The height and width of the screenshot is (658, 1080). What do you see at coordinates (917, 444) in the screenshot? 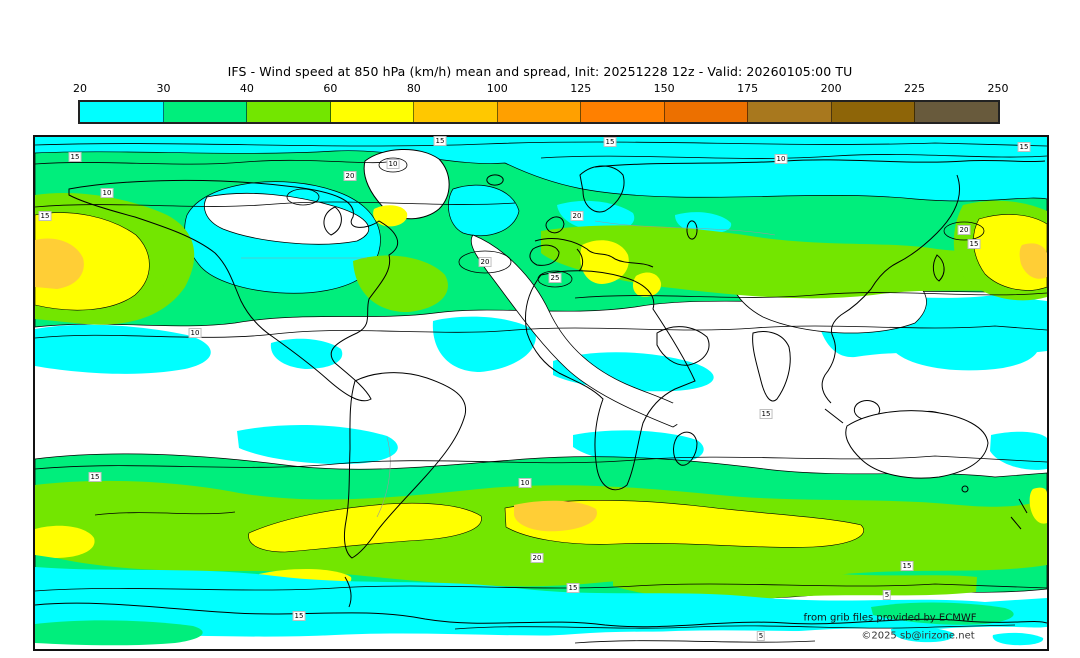
I see `australia-coast` at bounding box center [917, 444].